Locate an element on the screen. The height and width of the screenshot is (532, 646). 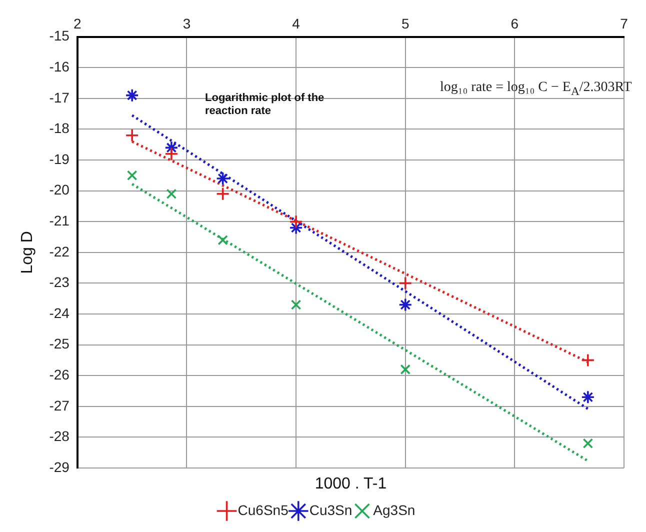
y-tick-label: -16 is located at coordinates (59, 66).